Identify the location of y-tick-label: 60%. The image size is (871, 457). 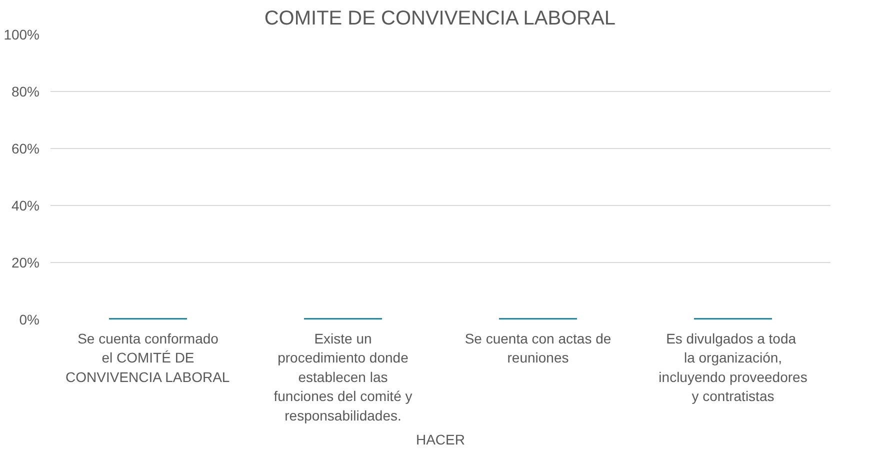
(25, 148).